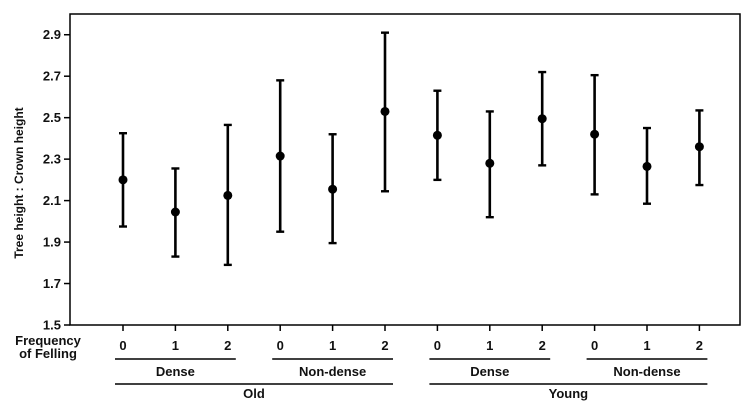 The height and width of the screenshot is (401, 742). I want to click on y-tick-label: 1.7, so click(52, 283).